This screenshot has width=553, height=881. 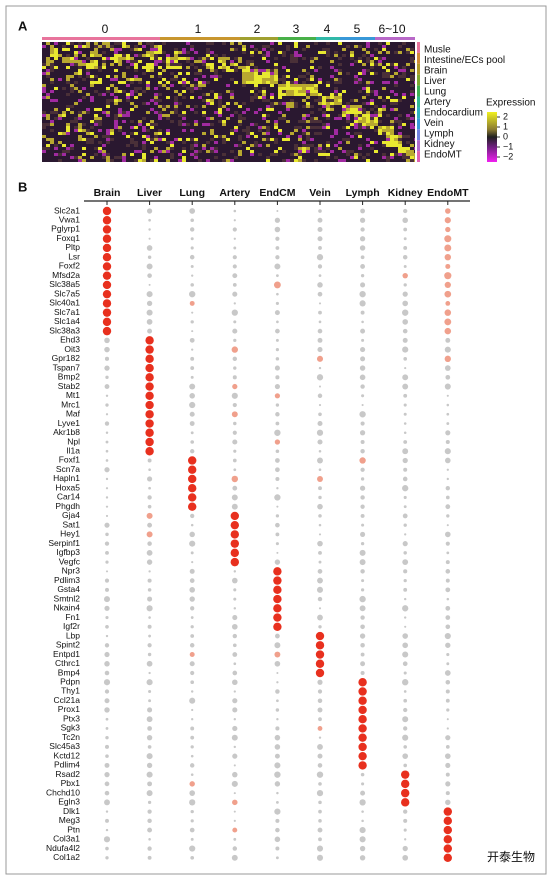 What do you see at coordinates (64, 543) in the screenshot?
I see `gene-label: Serpinf1` at bounding box center [64, 543].